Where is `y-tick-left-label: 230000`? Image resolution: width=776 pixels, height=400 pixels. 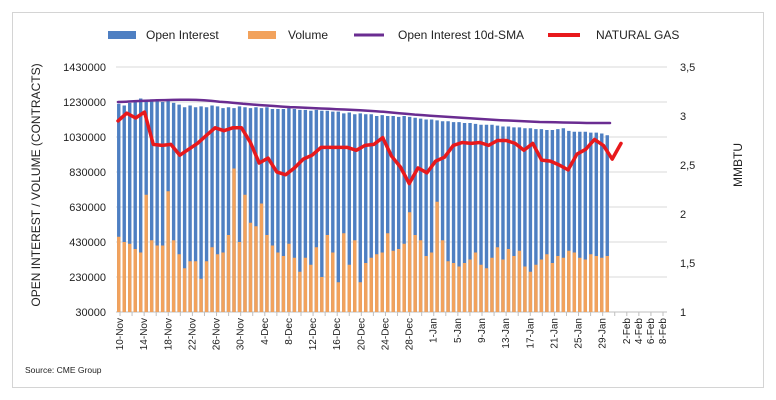
y-tick-left-label: 230000 is located at coordinates (87, 278).